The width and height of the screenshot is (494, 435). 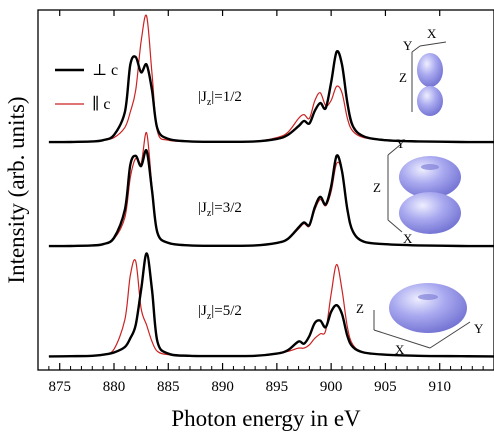 What do you see at coordinates (430, 213) in the screenshot?
I see `orbital-2-lower-torus` at bounding box center [430, 213].